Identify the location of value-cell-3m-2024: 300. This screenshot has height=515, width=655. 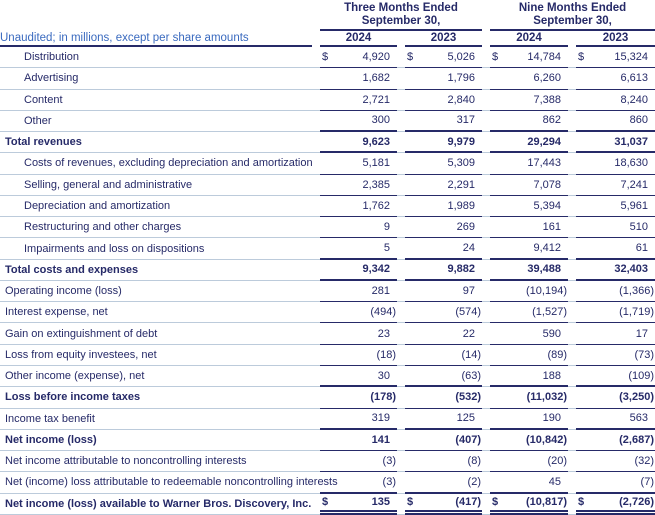
(354, 122).